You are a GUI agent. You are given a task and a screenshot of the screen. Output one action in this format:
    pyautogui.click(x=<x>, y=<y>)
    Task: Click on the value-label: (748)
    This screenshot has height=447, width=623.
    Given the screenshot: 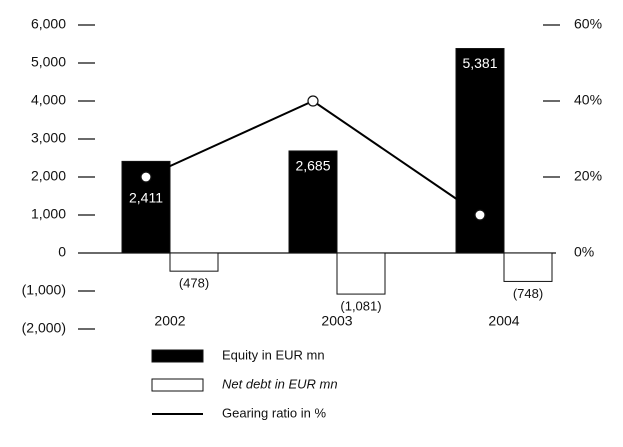 What is the action you would take?
    pyautogui.click(x=528, y=293)
    